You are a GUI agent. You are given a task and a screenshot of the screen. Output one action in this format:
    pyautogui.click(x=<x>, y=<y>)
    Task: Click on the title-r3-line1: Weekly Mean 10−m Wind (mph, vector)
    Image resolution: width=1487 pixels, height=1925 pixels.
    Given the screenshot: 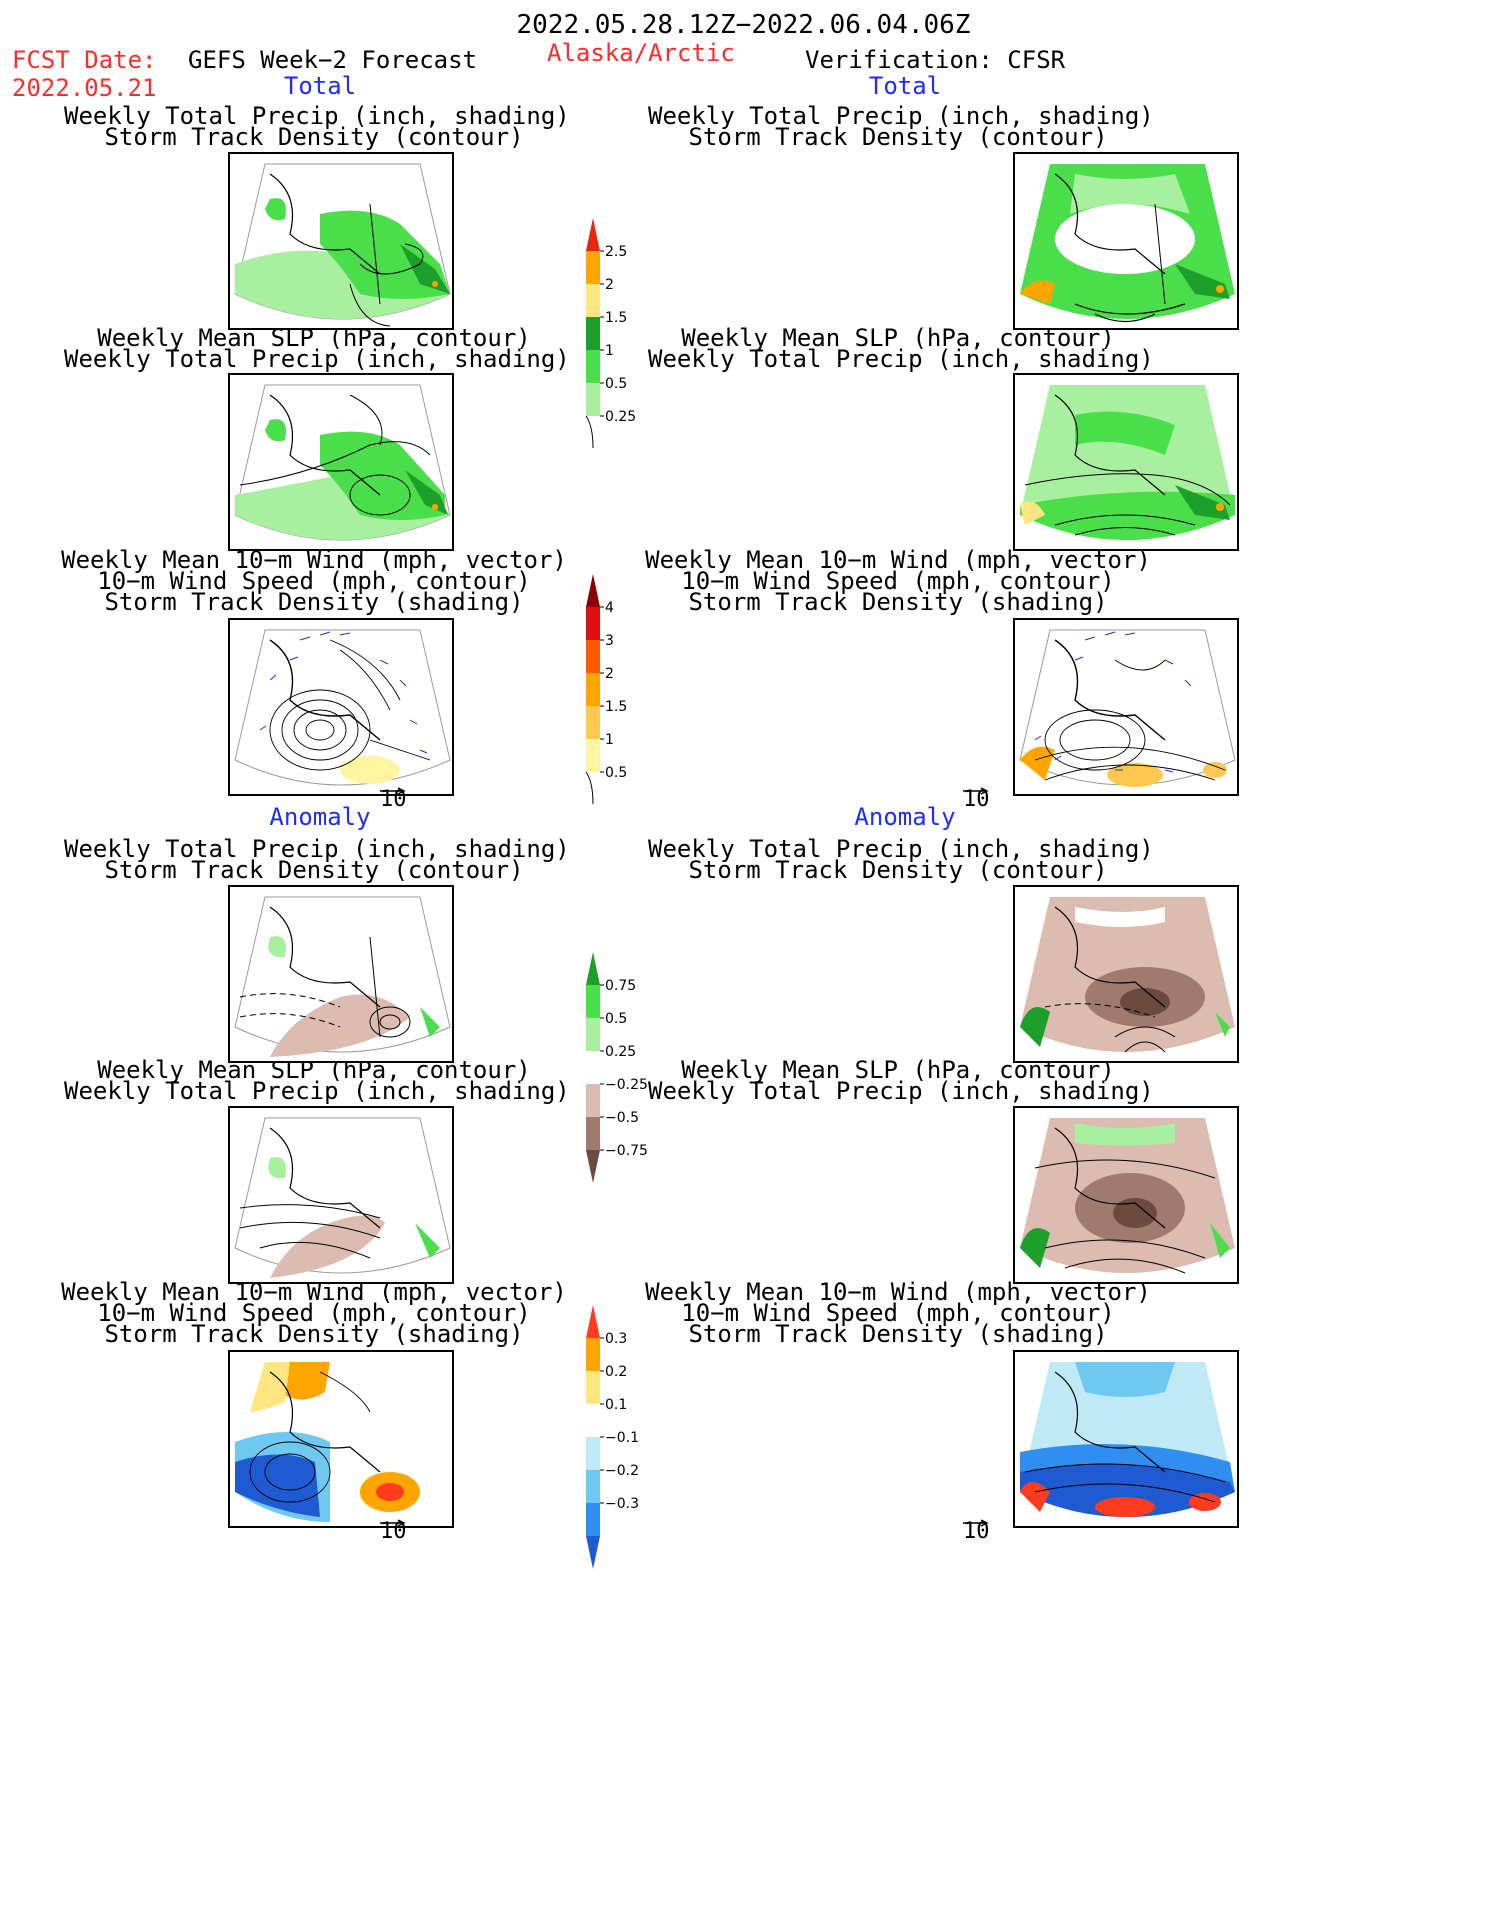 What is the action you would take?
    pyautogui.click(x=898, y=560)
    